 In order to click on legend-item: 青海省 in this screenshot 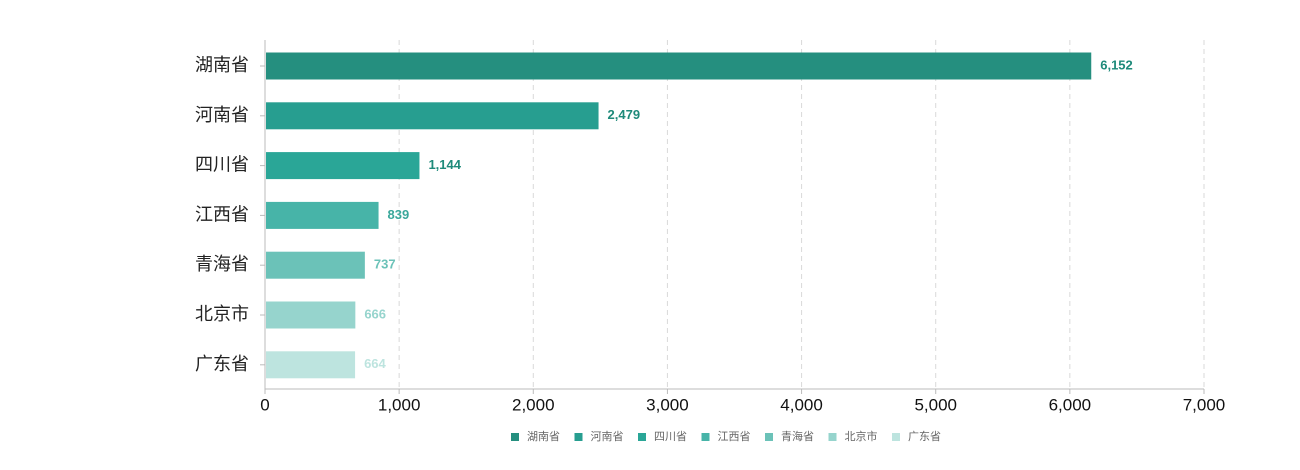, I will do `click(789, 436)`.